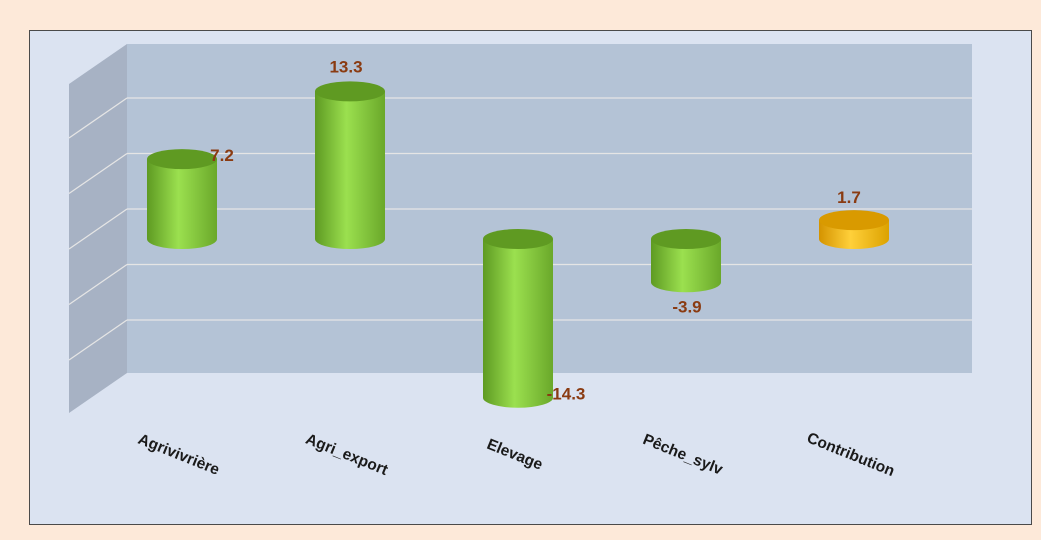 The image size is (1041, 540). What do you see at coordinates (682, 455) in the screenshot?
I see `category-label: Pêche_sylv` at bounding box center [682, 455].